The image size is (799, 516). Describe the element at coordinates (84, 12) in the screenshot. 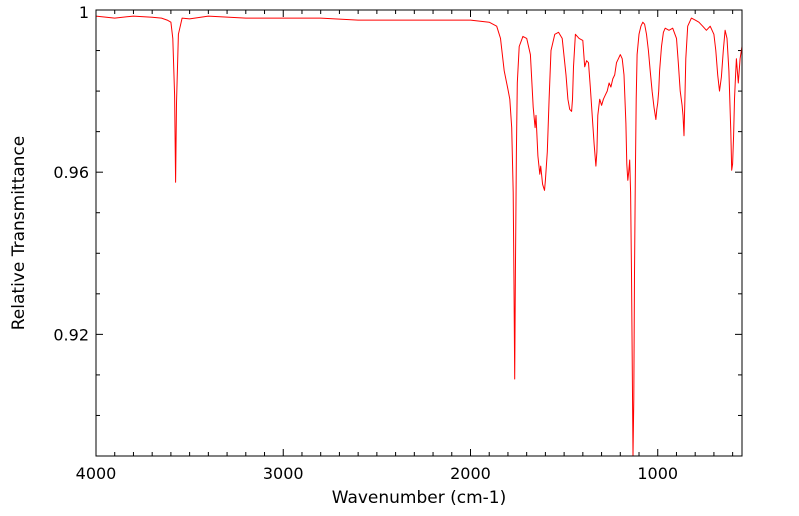

I see `y-tick-label: 1` at that location.